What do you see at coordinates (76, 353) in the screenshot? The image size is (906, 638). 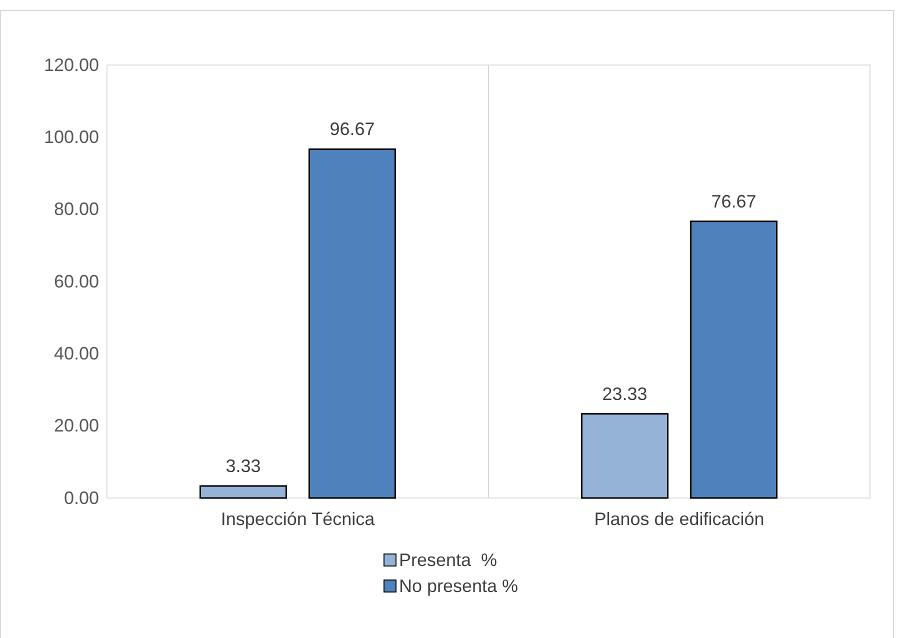 I see `y-tick-label: 40.00` at bounding box center [76, 353].